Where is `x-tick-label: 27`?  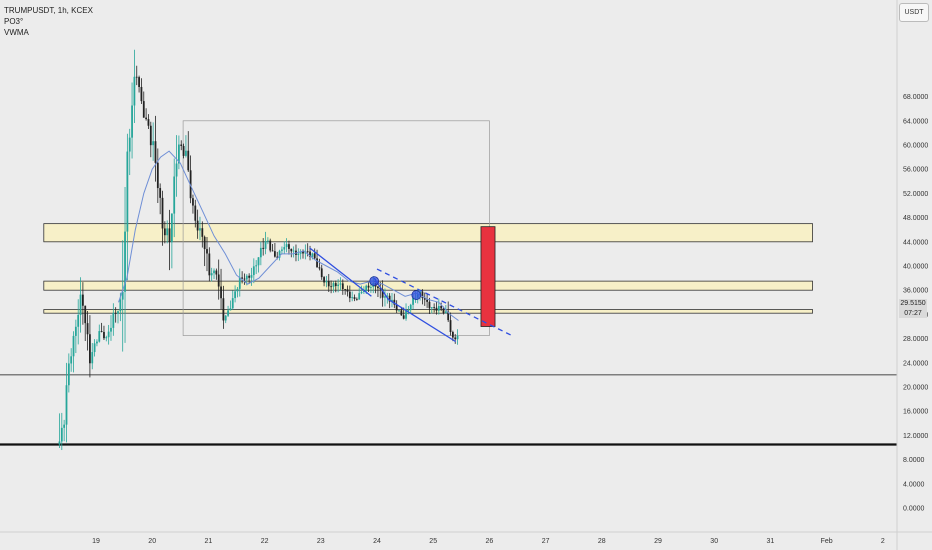 x-tick-label: 27 is located at coordinates (546, 541).